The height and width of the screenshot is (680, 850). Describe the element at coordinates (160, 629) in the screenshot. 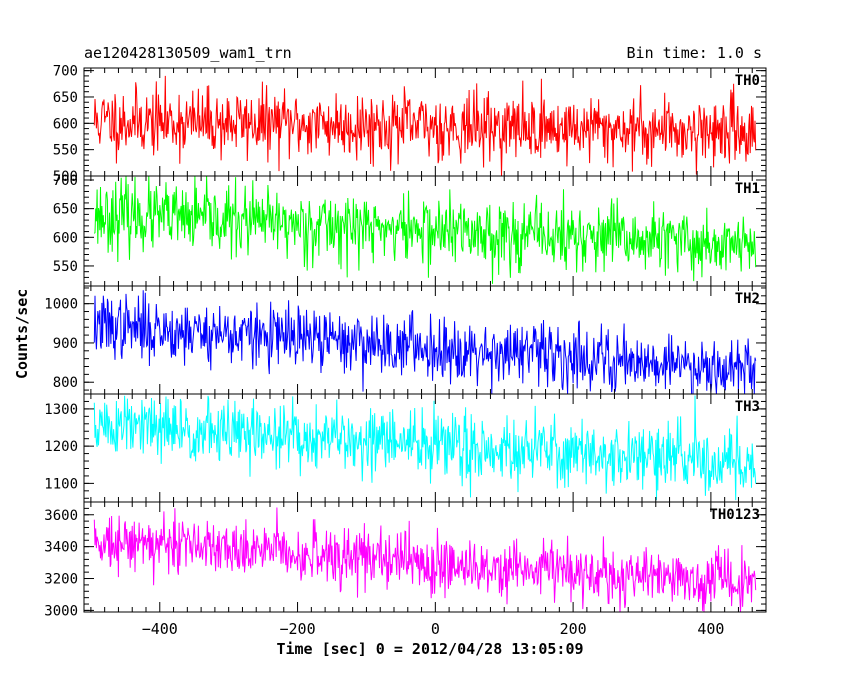

I see `x-tick-label: −400` at that location.